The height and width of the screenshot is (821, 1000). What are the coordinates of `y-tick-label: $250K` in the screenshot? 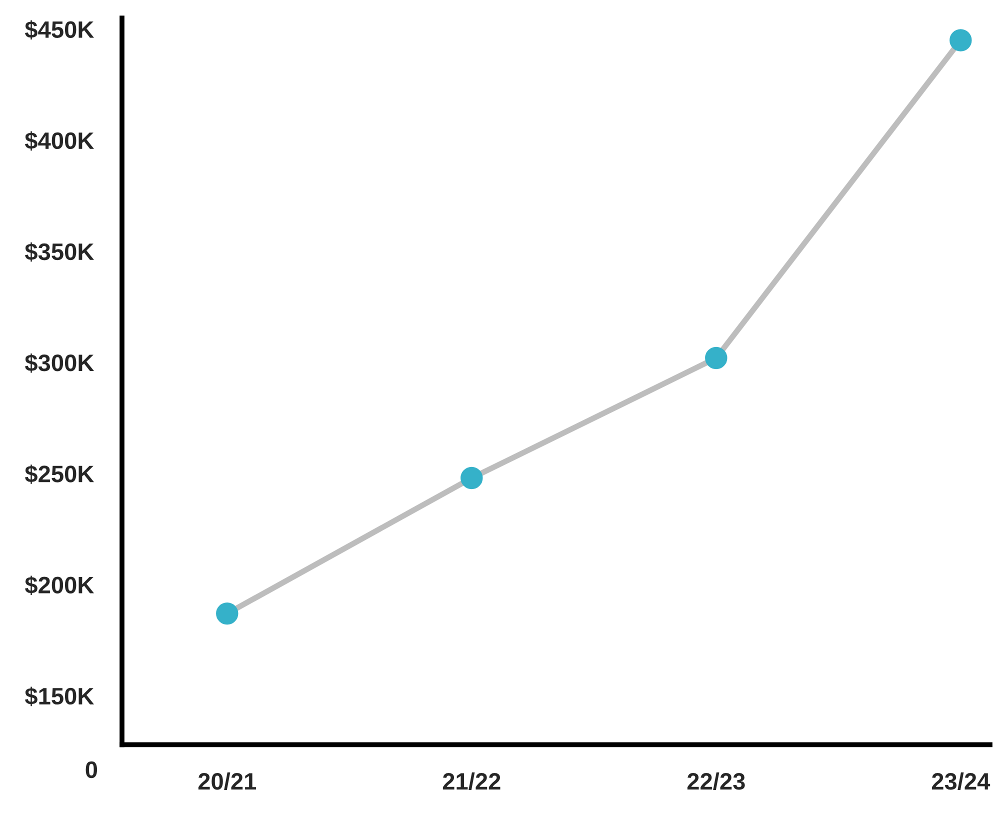 It's located at (59, 474).